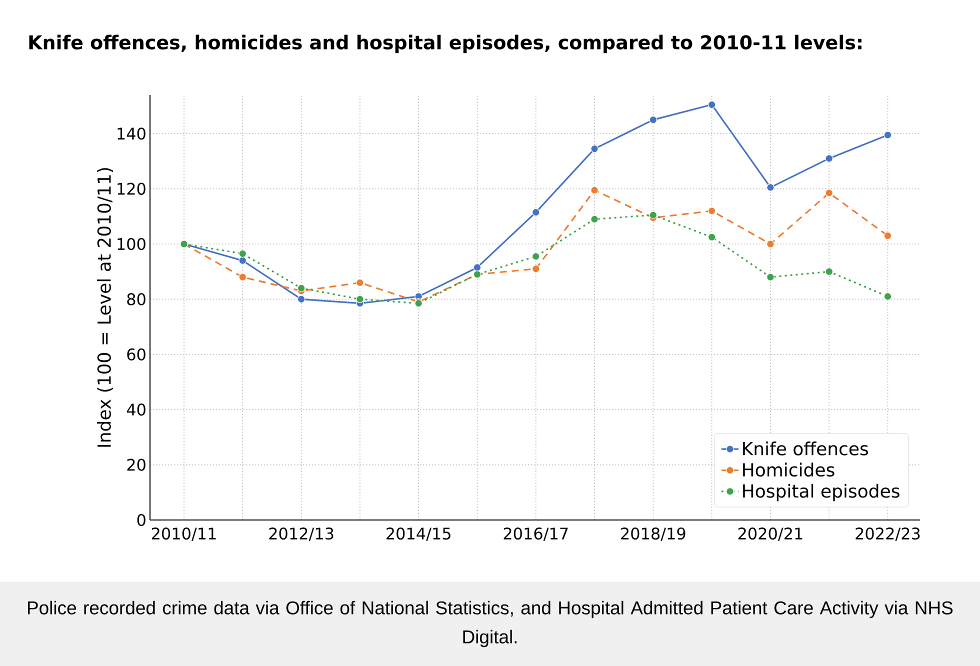 The image size is (980, 666). I want to click on y-tick-label: 80, so click(136, 299).